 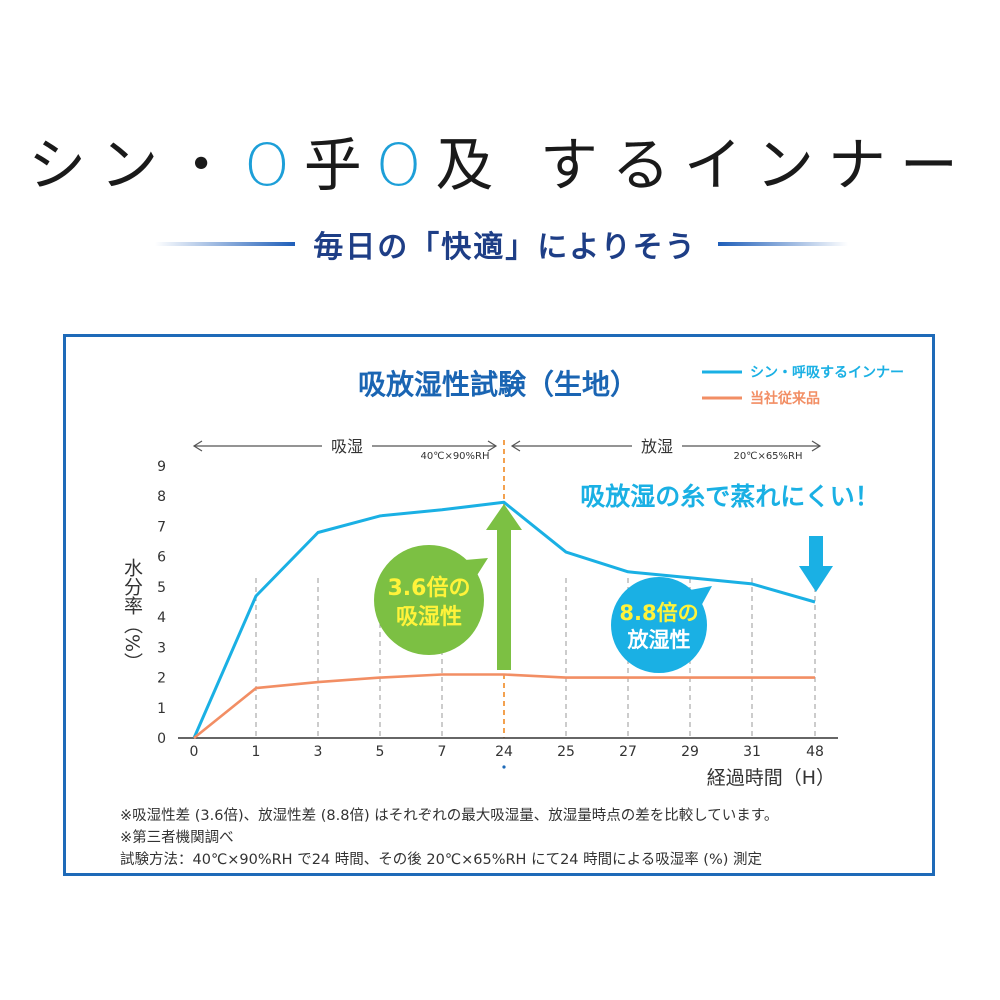 I want to click on x-tick-label: 1, so click(x=256, y=752).